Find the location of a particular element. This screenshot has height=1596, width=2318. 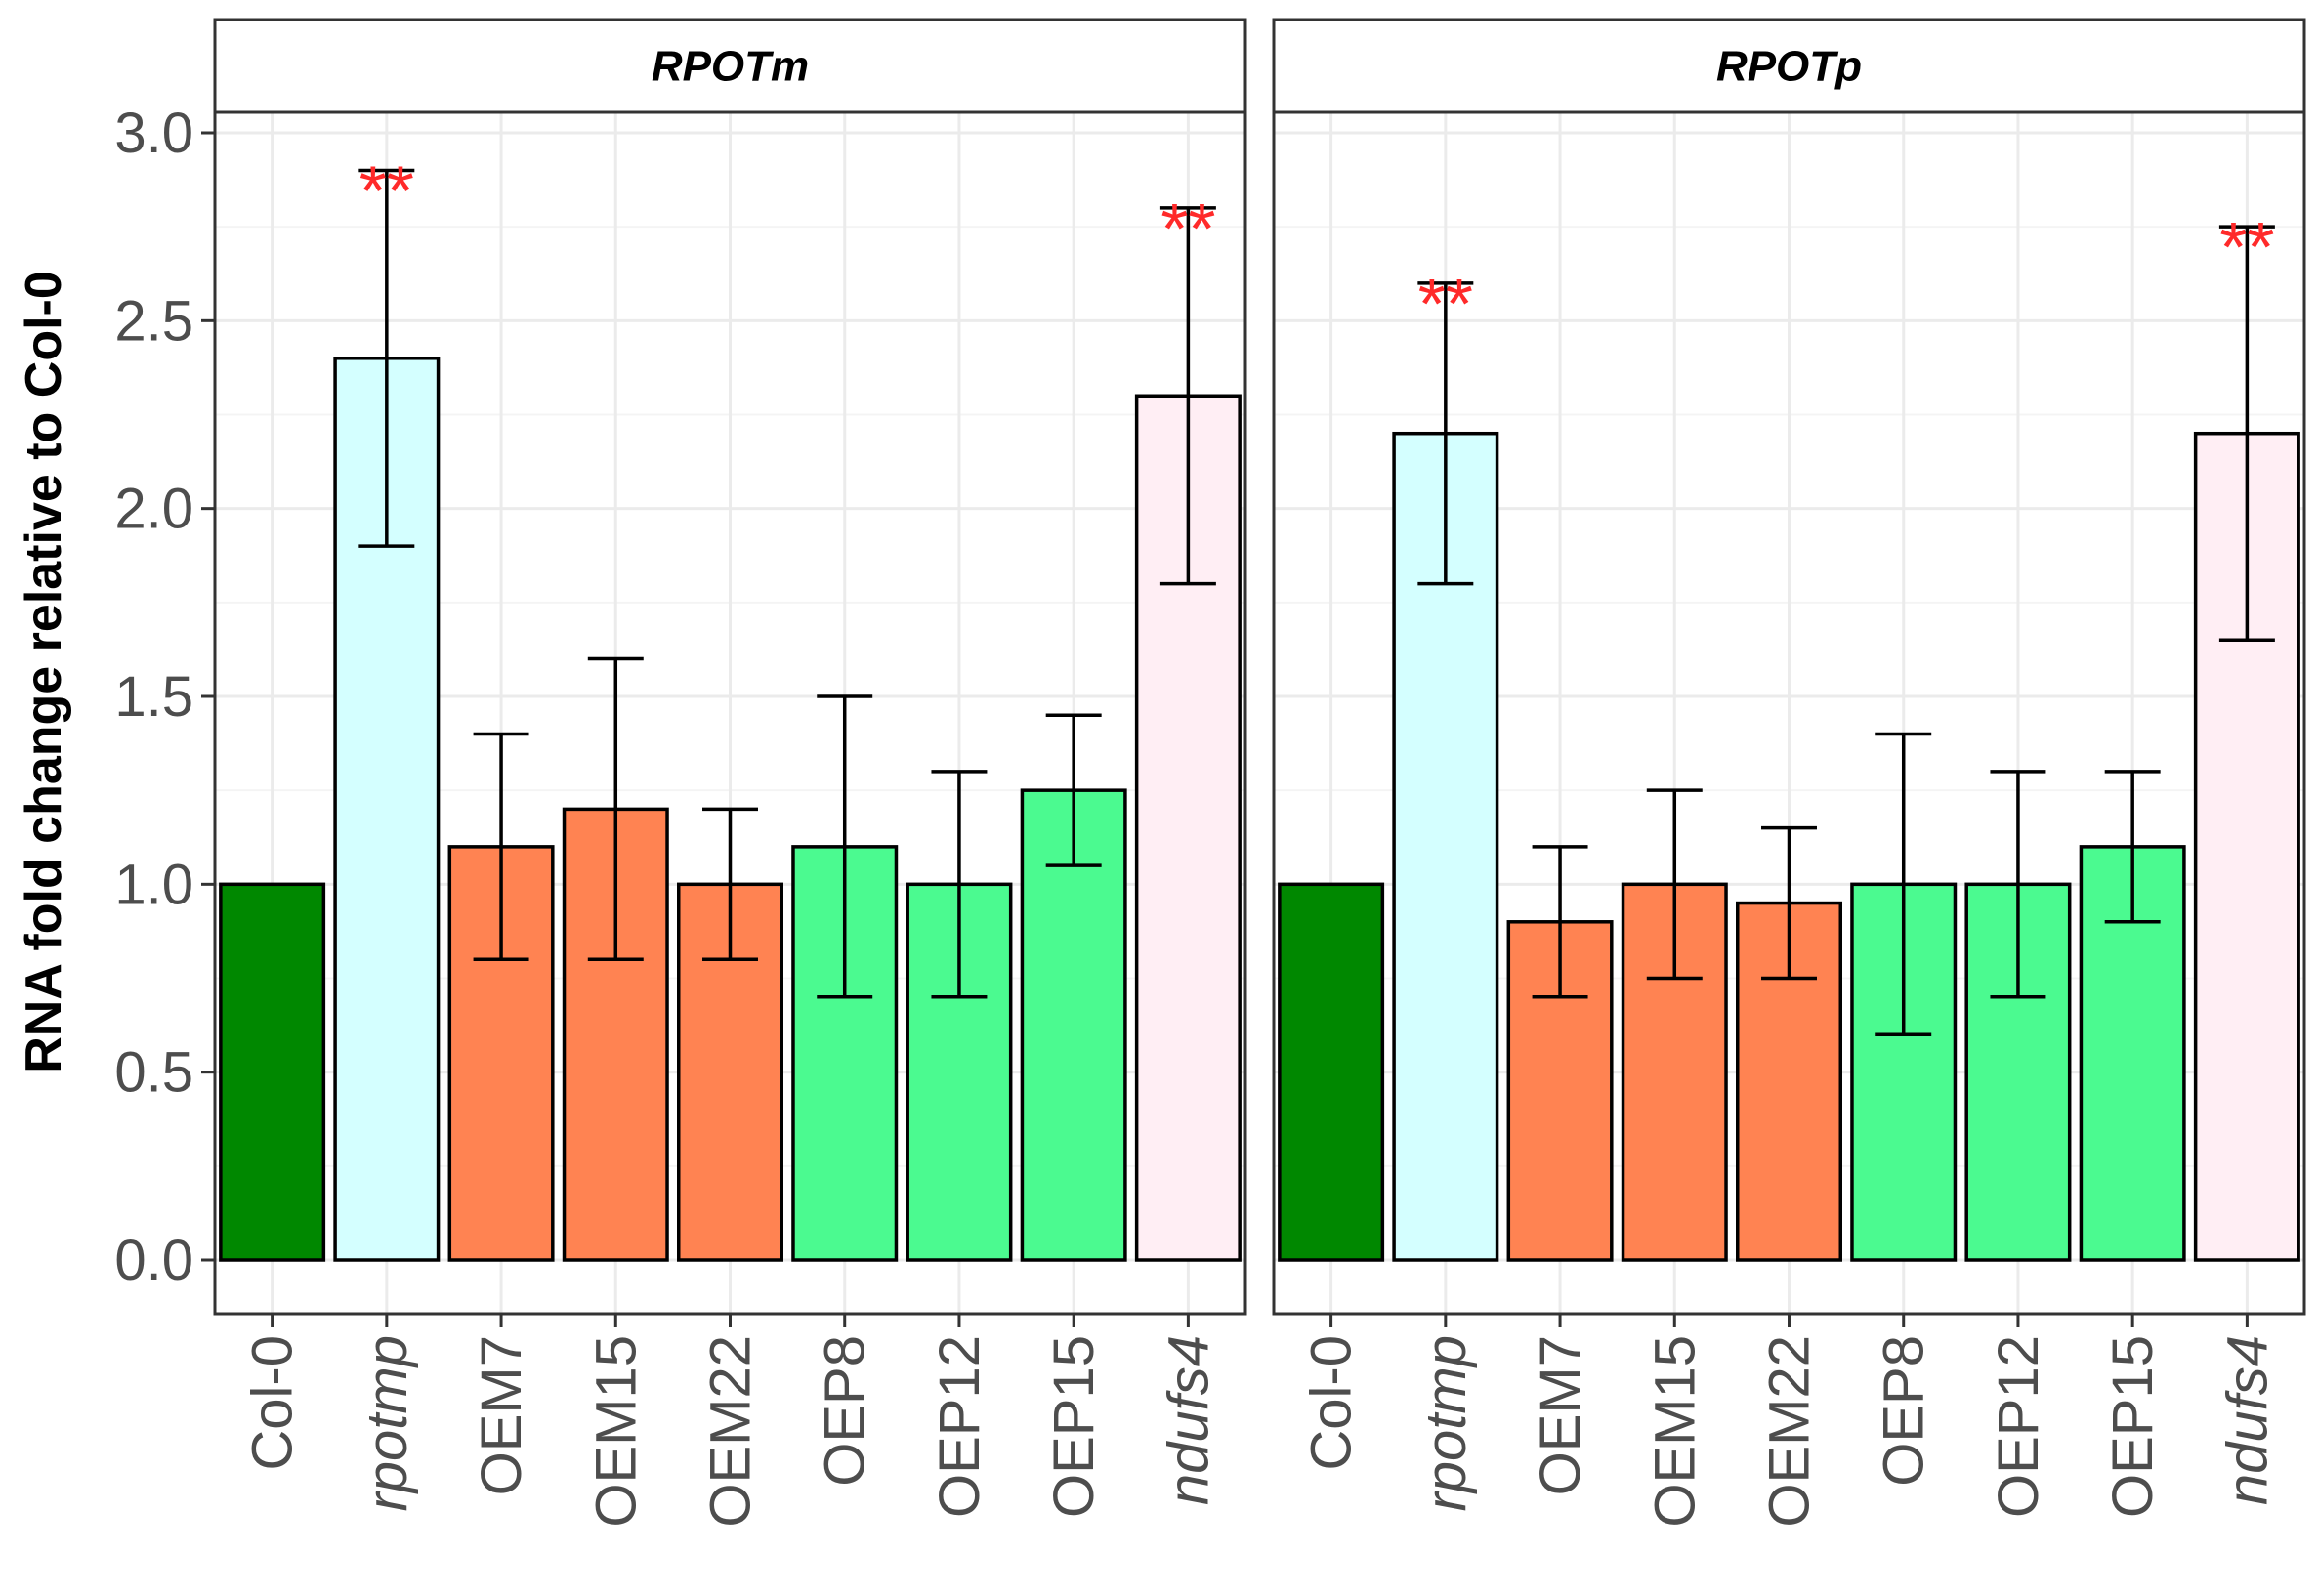

facet-strip is located at coordinates (730, 66).